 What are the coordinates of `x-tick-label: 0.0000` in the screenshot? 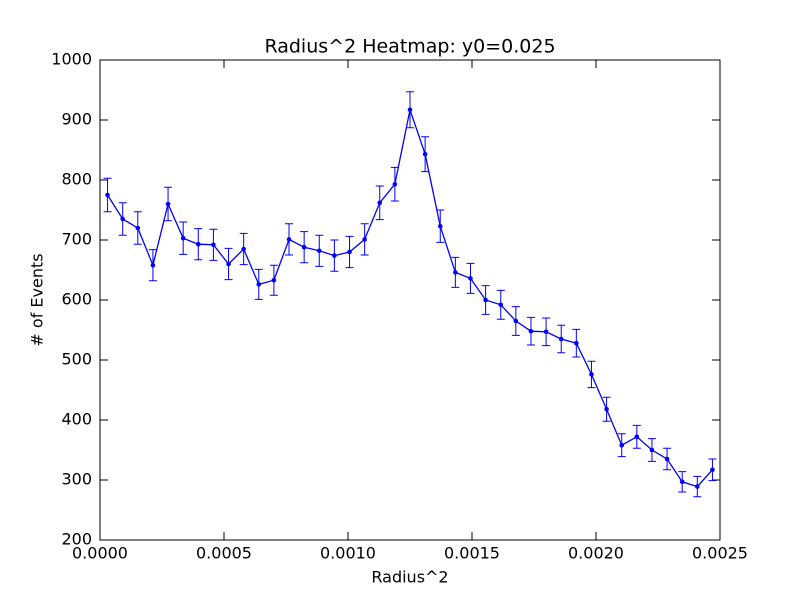 It's located at (100, 553).